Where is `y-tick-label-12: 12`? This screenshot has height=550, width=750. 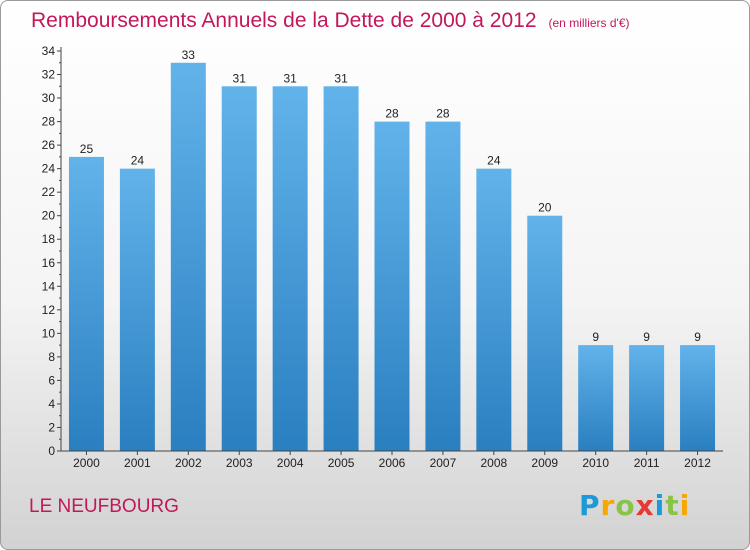
y-tick-label-12: 12 is located at coordinates (49, 310).